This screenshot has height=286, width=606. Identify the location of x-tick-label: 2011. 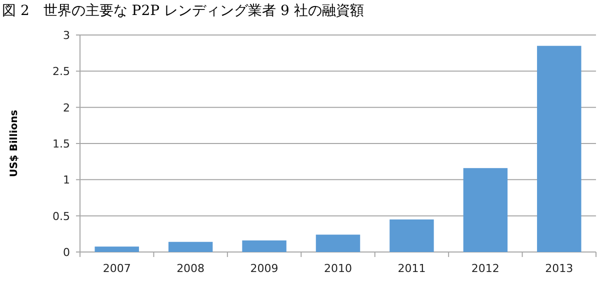
(412, 268).